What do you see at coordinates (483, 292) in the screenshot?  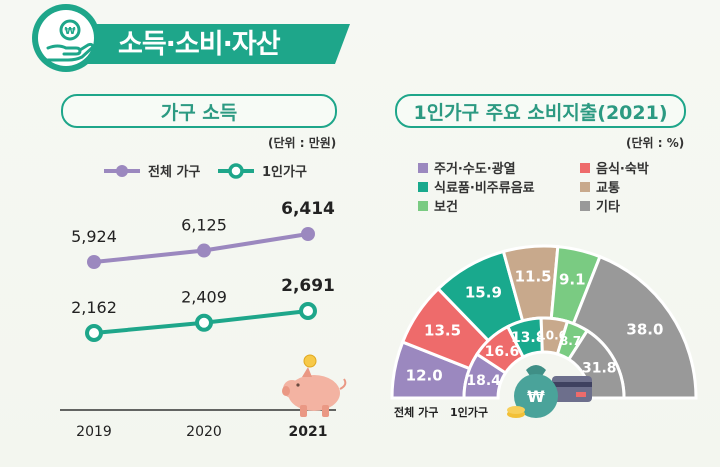 I see `slice-label: 15.9` at bounding box center [483, 292].